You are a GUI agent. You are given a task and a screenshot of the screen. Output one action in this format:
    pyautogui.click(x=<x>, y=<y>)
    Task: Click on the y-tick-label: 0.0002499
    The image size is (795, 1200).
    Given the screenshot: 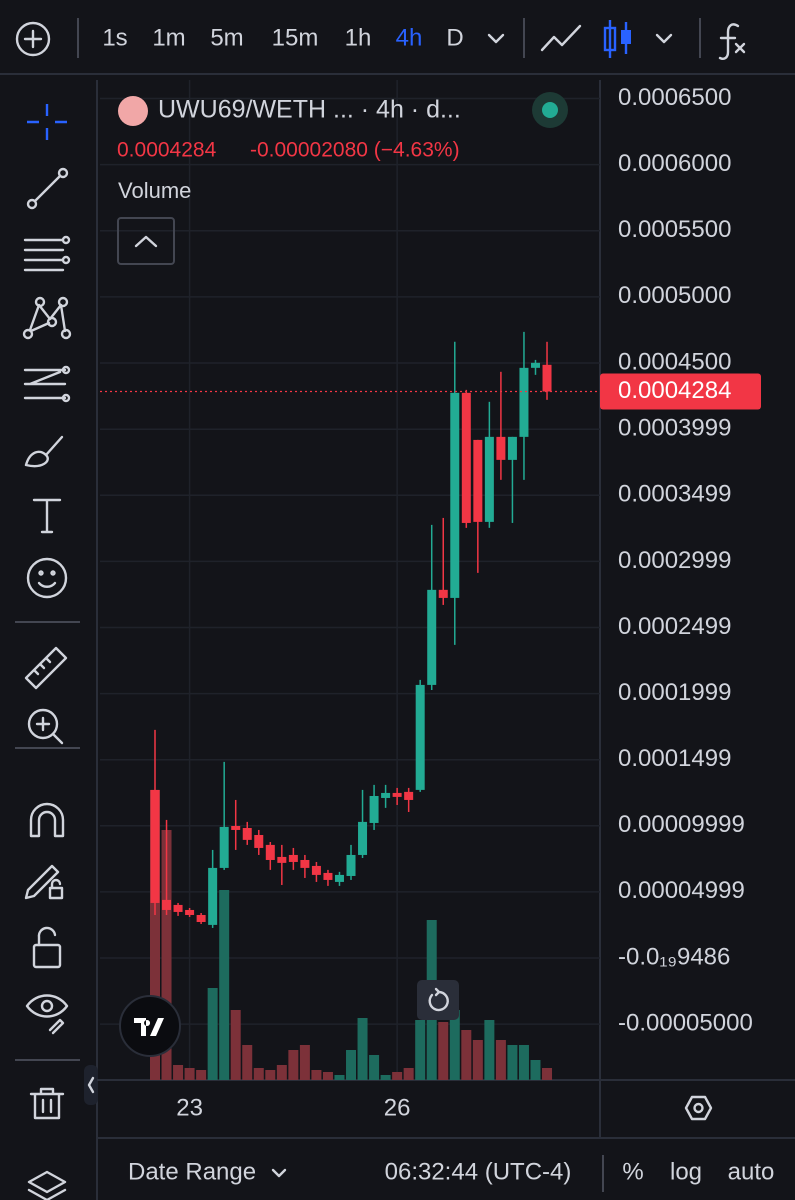 What is the action you would take?
    pyautogui.click(x=674, y=626)
    